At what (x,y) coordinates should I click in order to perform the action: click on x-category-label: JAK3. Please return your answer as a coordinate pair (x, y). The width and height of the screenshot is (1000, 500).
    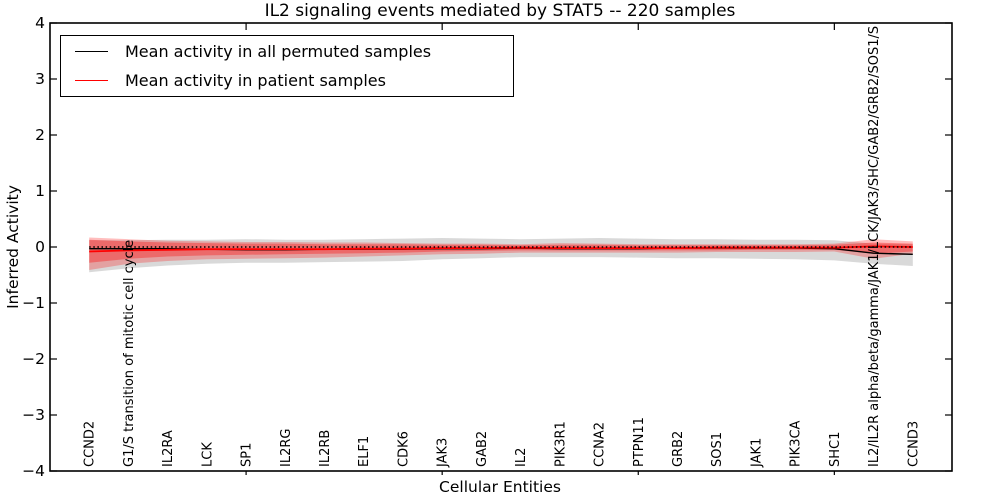
    Looking at the image, I should click on (443, 453).